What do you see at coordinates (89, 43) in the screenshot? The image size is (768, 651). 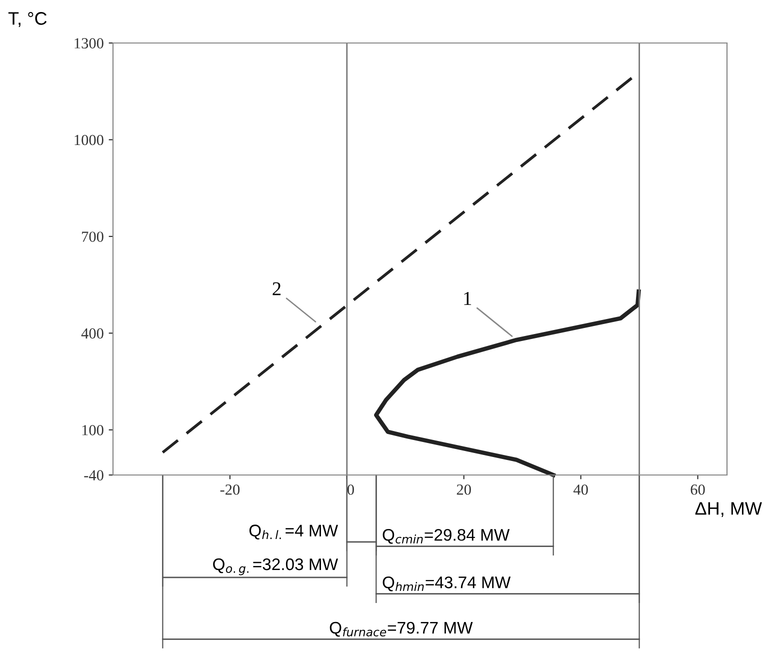 I see `y-tick-label: 1300` at bounding box center [89, 43].